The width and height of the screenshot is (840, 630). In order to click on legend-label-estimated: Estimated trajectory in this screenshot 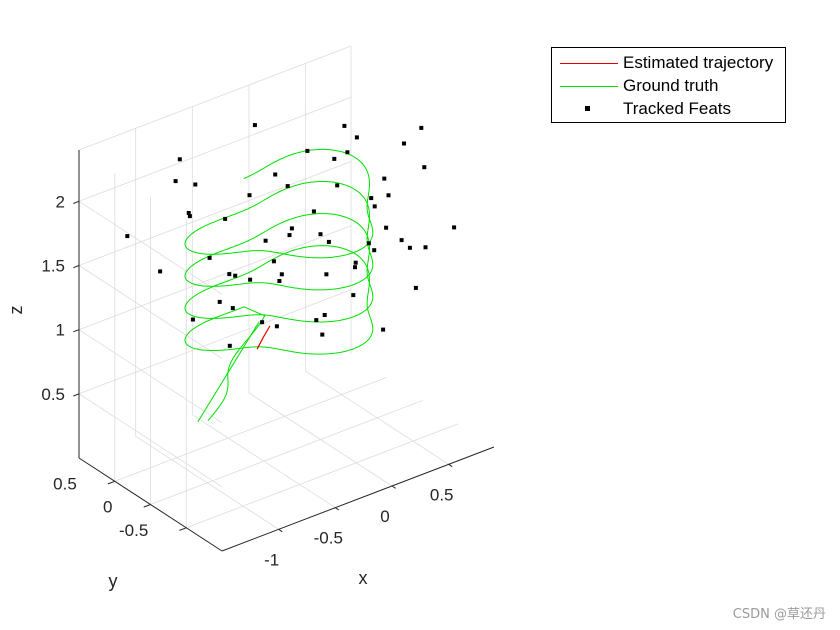, I will do `click(698, 62)`.